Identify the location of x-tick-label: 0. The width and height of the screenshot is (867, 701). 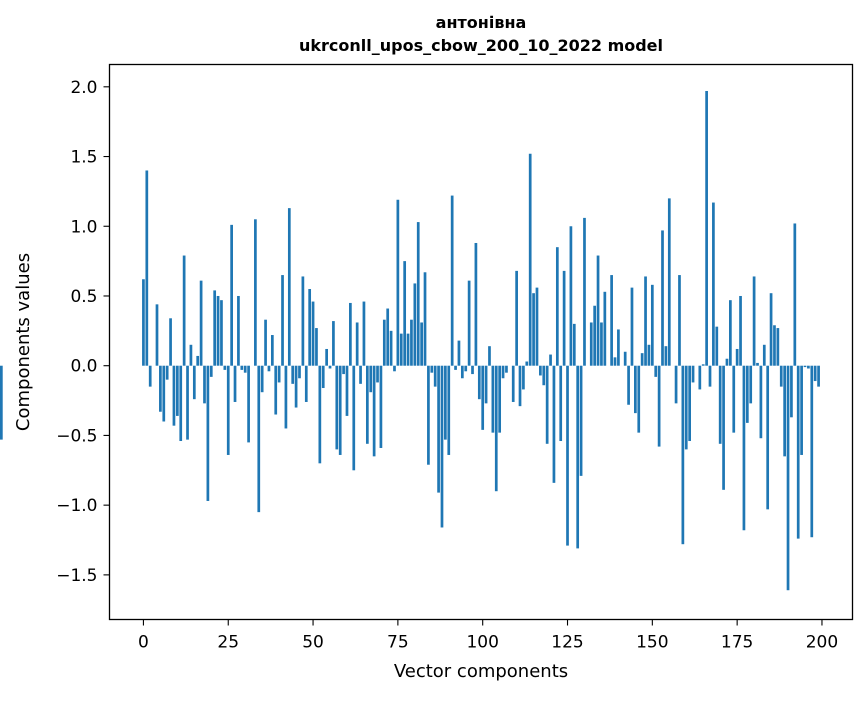
(143, 643).